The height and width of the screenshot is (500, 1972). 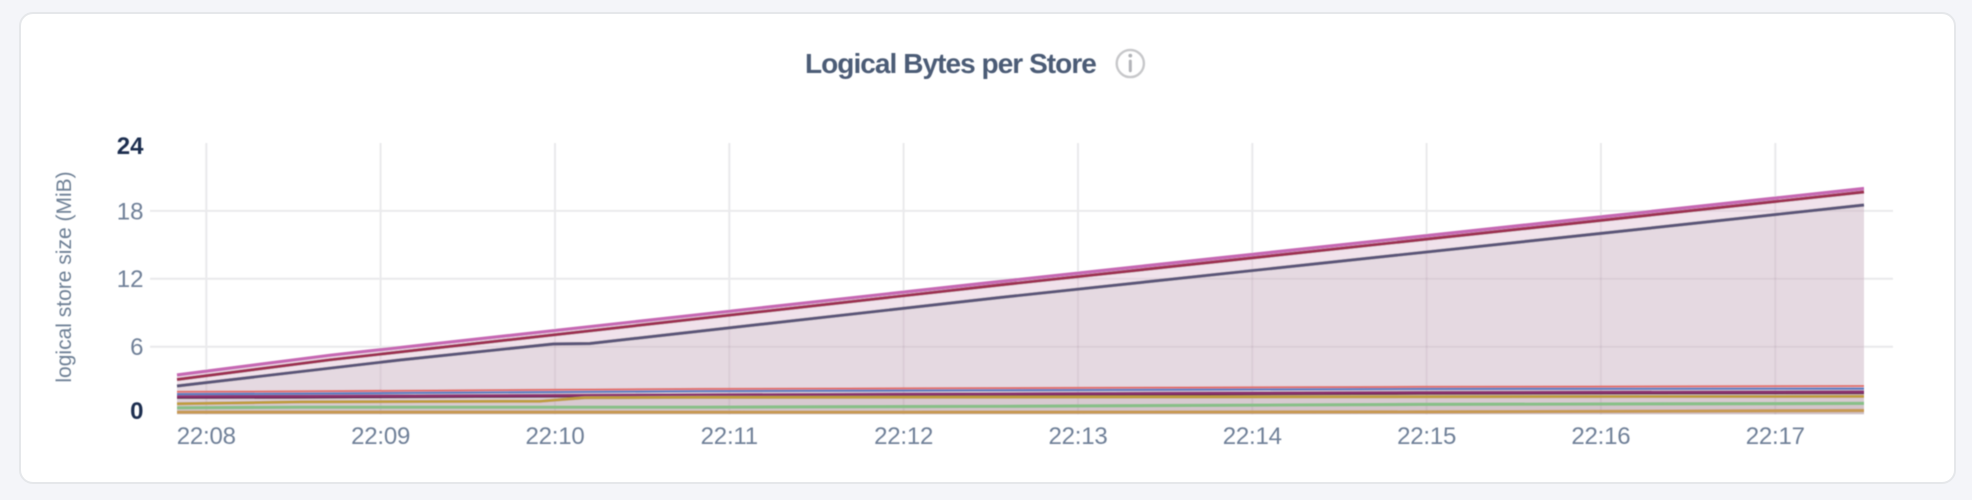 I want to click on svg-text: 22:11, so click(x=729, y=436).